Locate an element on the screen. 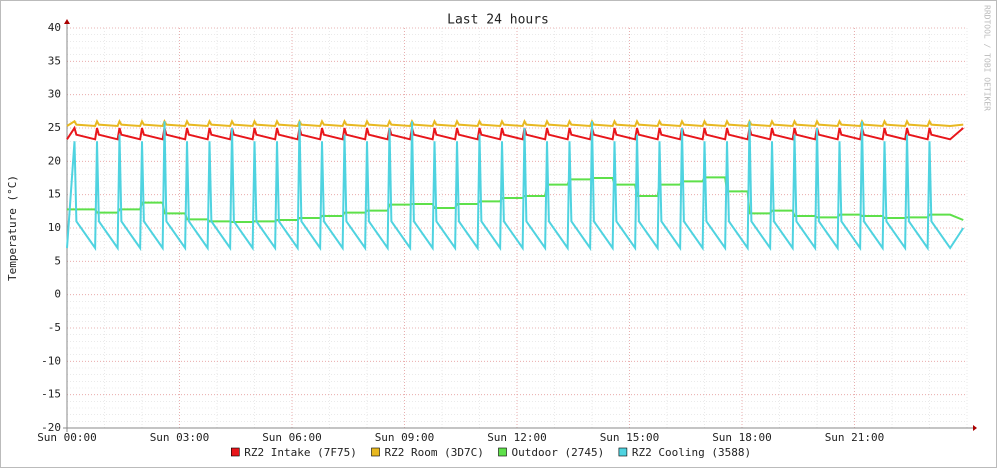  x-tick-label: Sun 03:00 is located at coordinates (180, 437).